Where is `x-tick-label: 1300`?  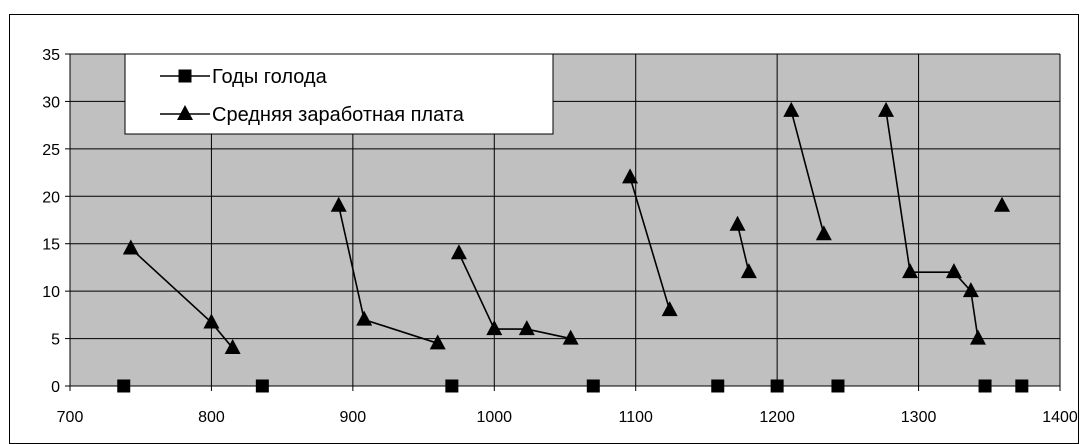
x-tick-label: 1300 is located at coordinates (919, 417).